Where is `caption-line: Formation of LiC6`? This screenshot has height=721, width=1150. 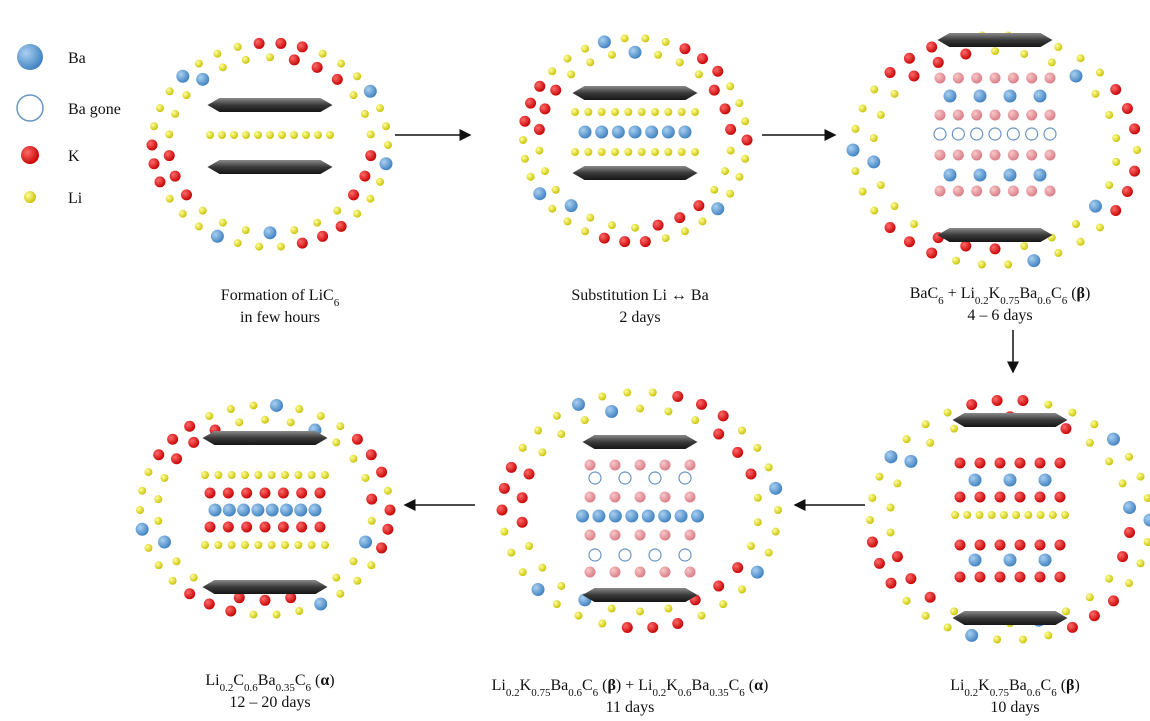
caption-line: Formation of LiC6 is located at coordinates (280, 298).